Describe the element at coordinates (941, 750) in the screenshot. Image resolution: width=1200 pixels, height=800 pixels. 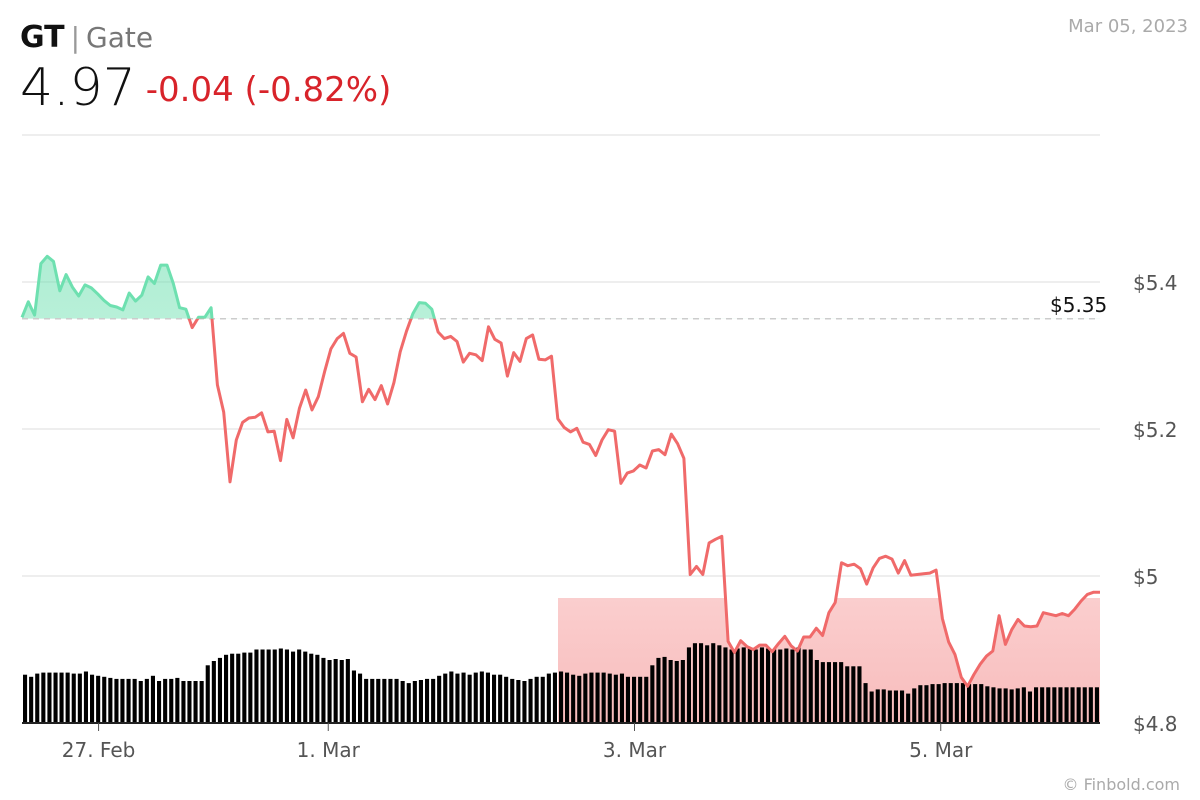
I see `x-tick-label: 5. Mar` at that location.